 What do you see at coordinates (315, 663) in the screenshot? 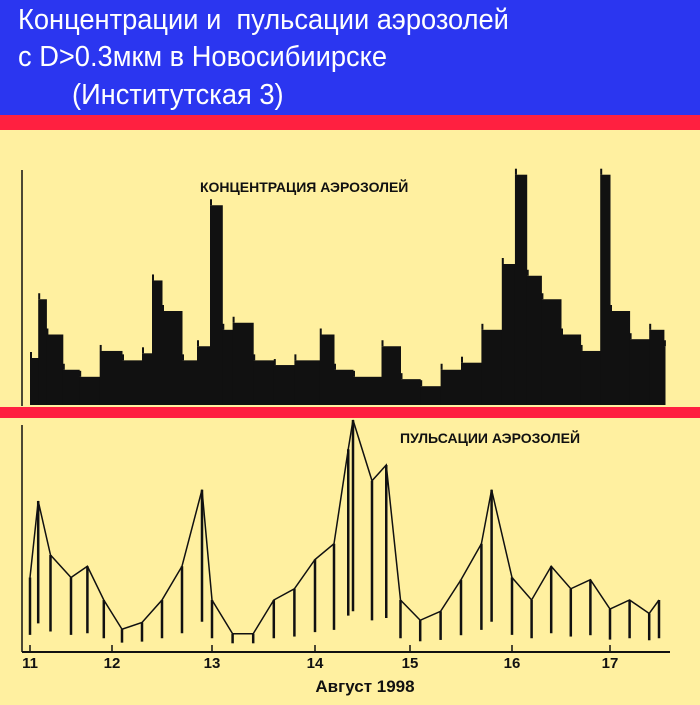
I see `x-tick-label: 14` at bounding box center [315, 663].